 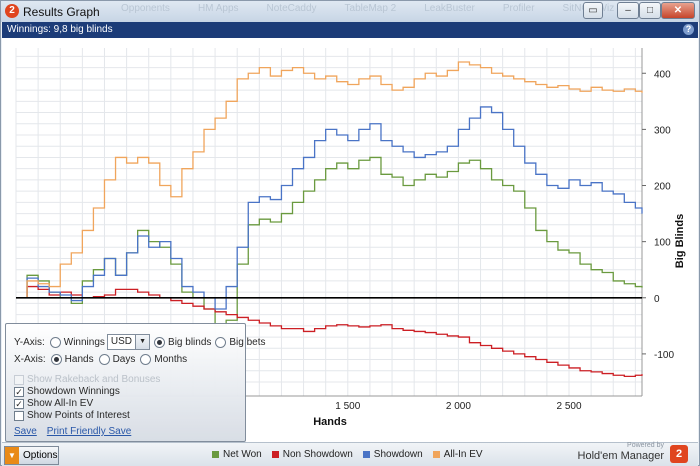 I want to click on radio-winnings-label: Winnings, so click(x=84, y=342).